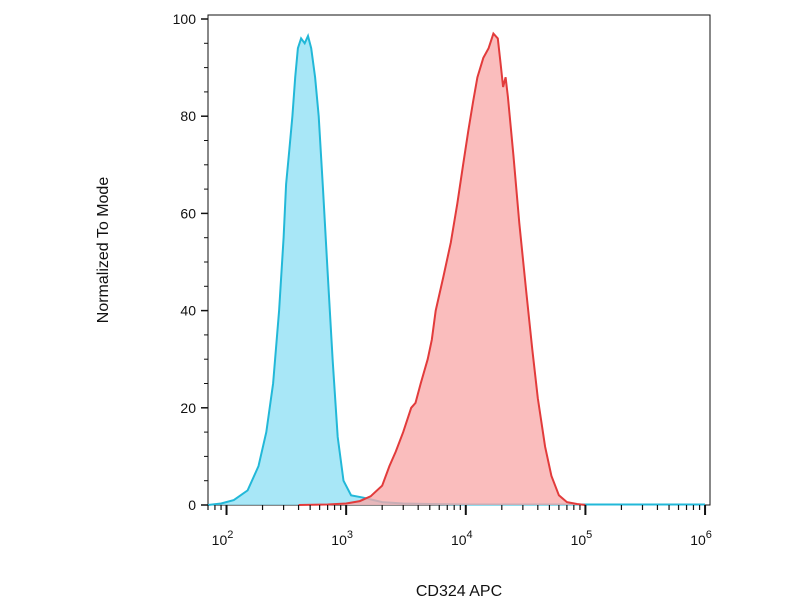 The height and width of the screenshot is (600, 800). Describe the element at coordinates (192, 505) in the screenshot. I see `y-tick-label: 0` at that location.